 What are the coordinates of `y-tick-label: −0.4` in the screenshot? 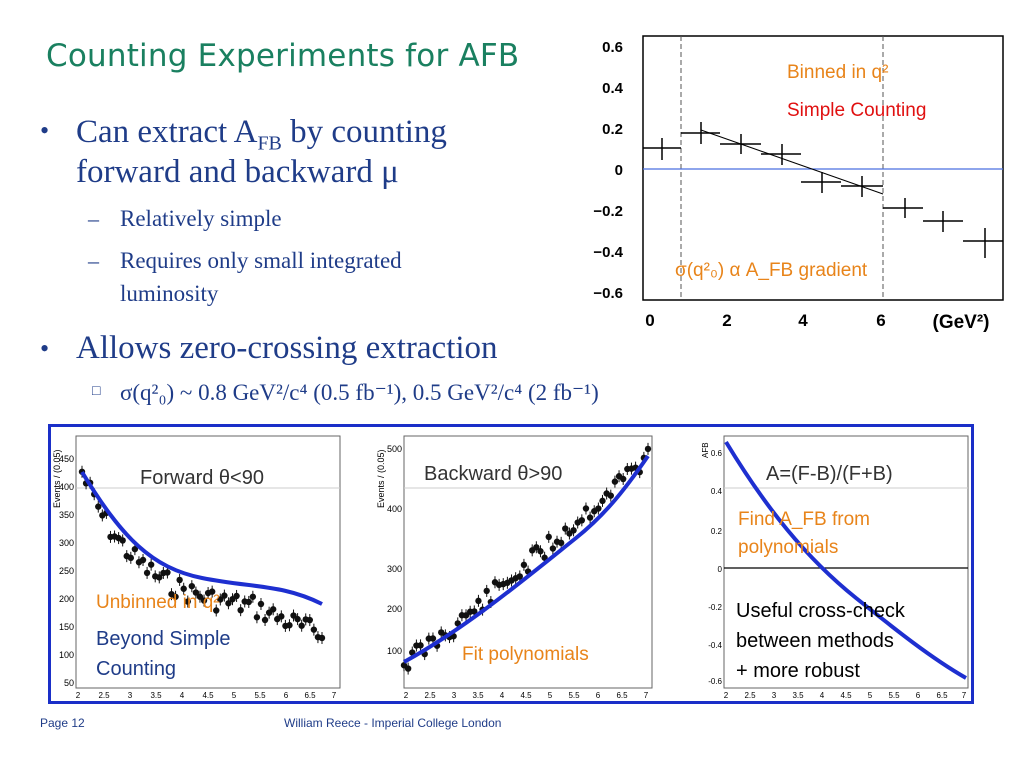 It's located at (608, 252).